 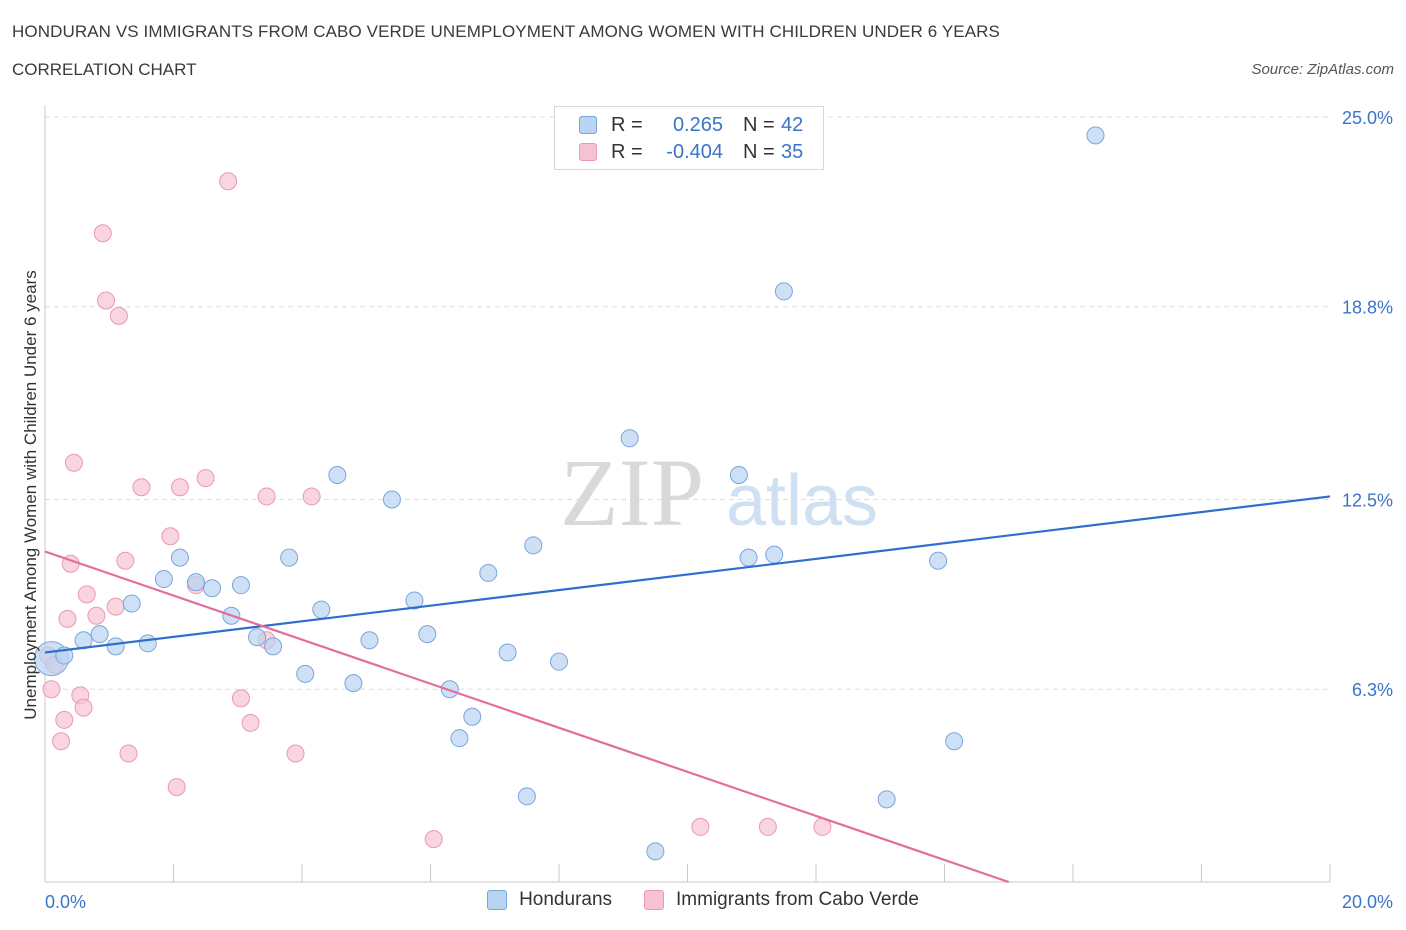 I want to click on y-tick-label: 12.5%, so click(x=1367, y=501).